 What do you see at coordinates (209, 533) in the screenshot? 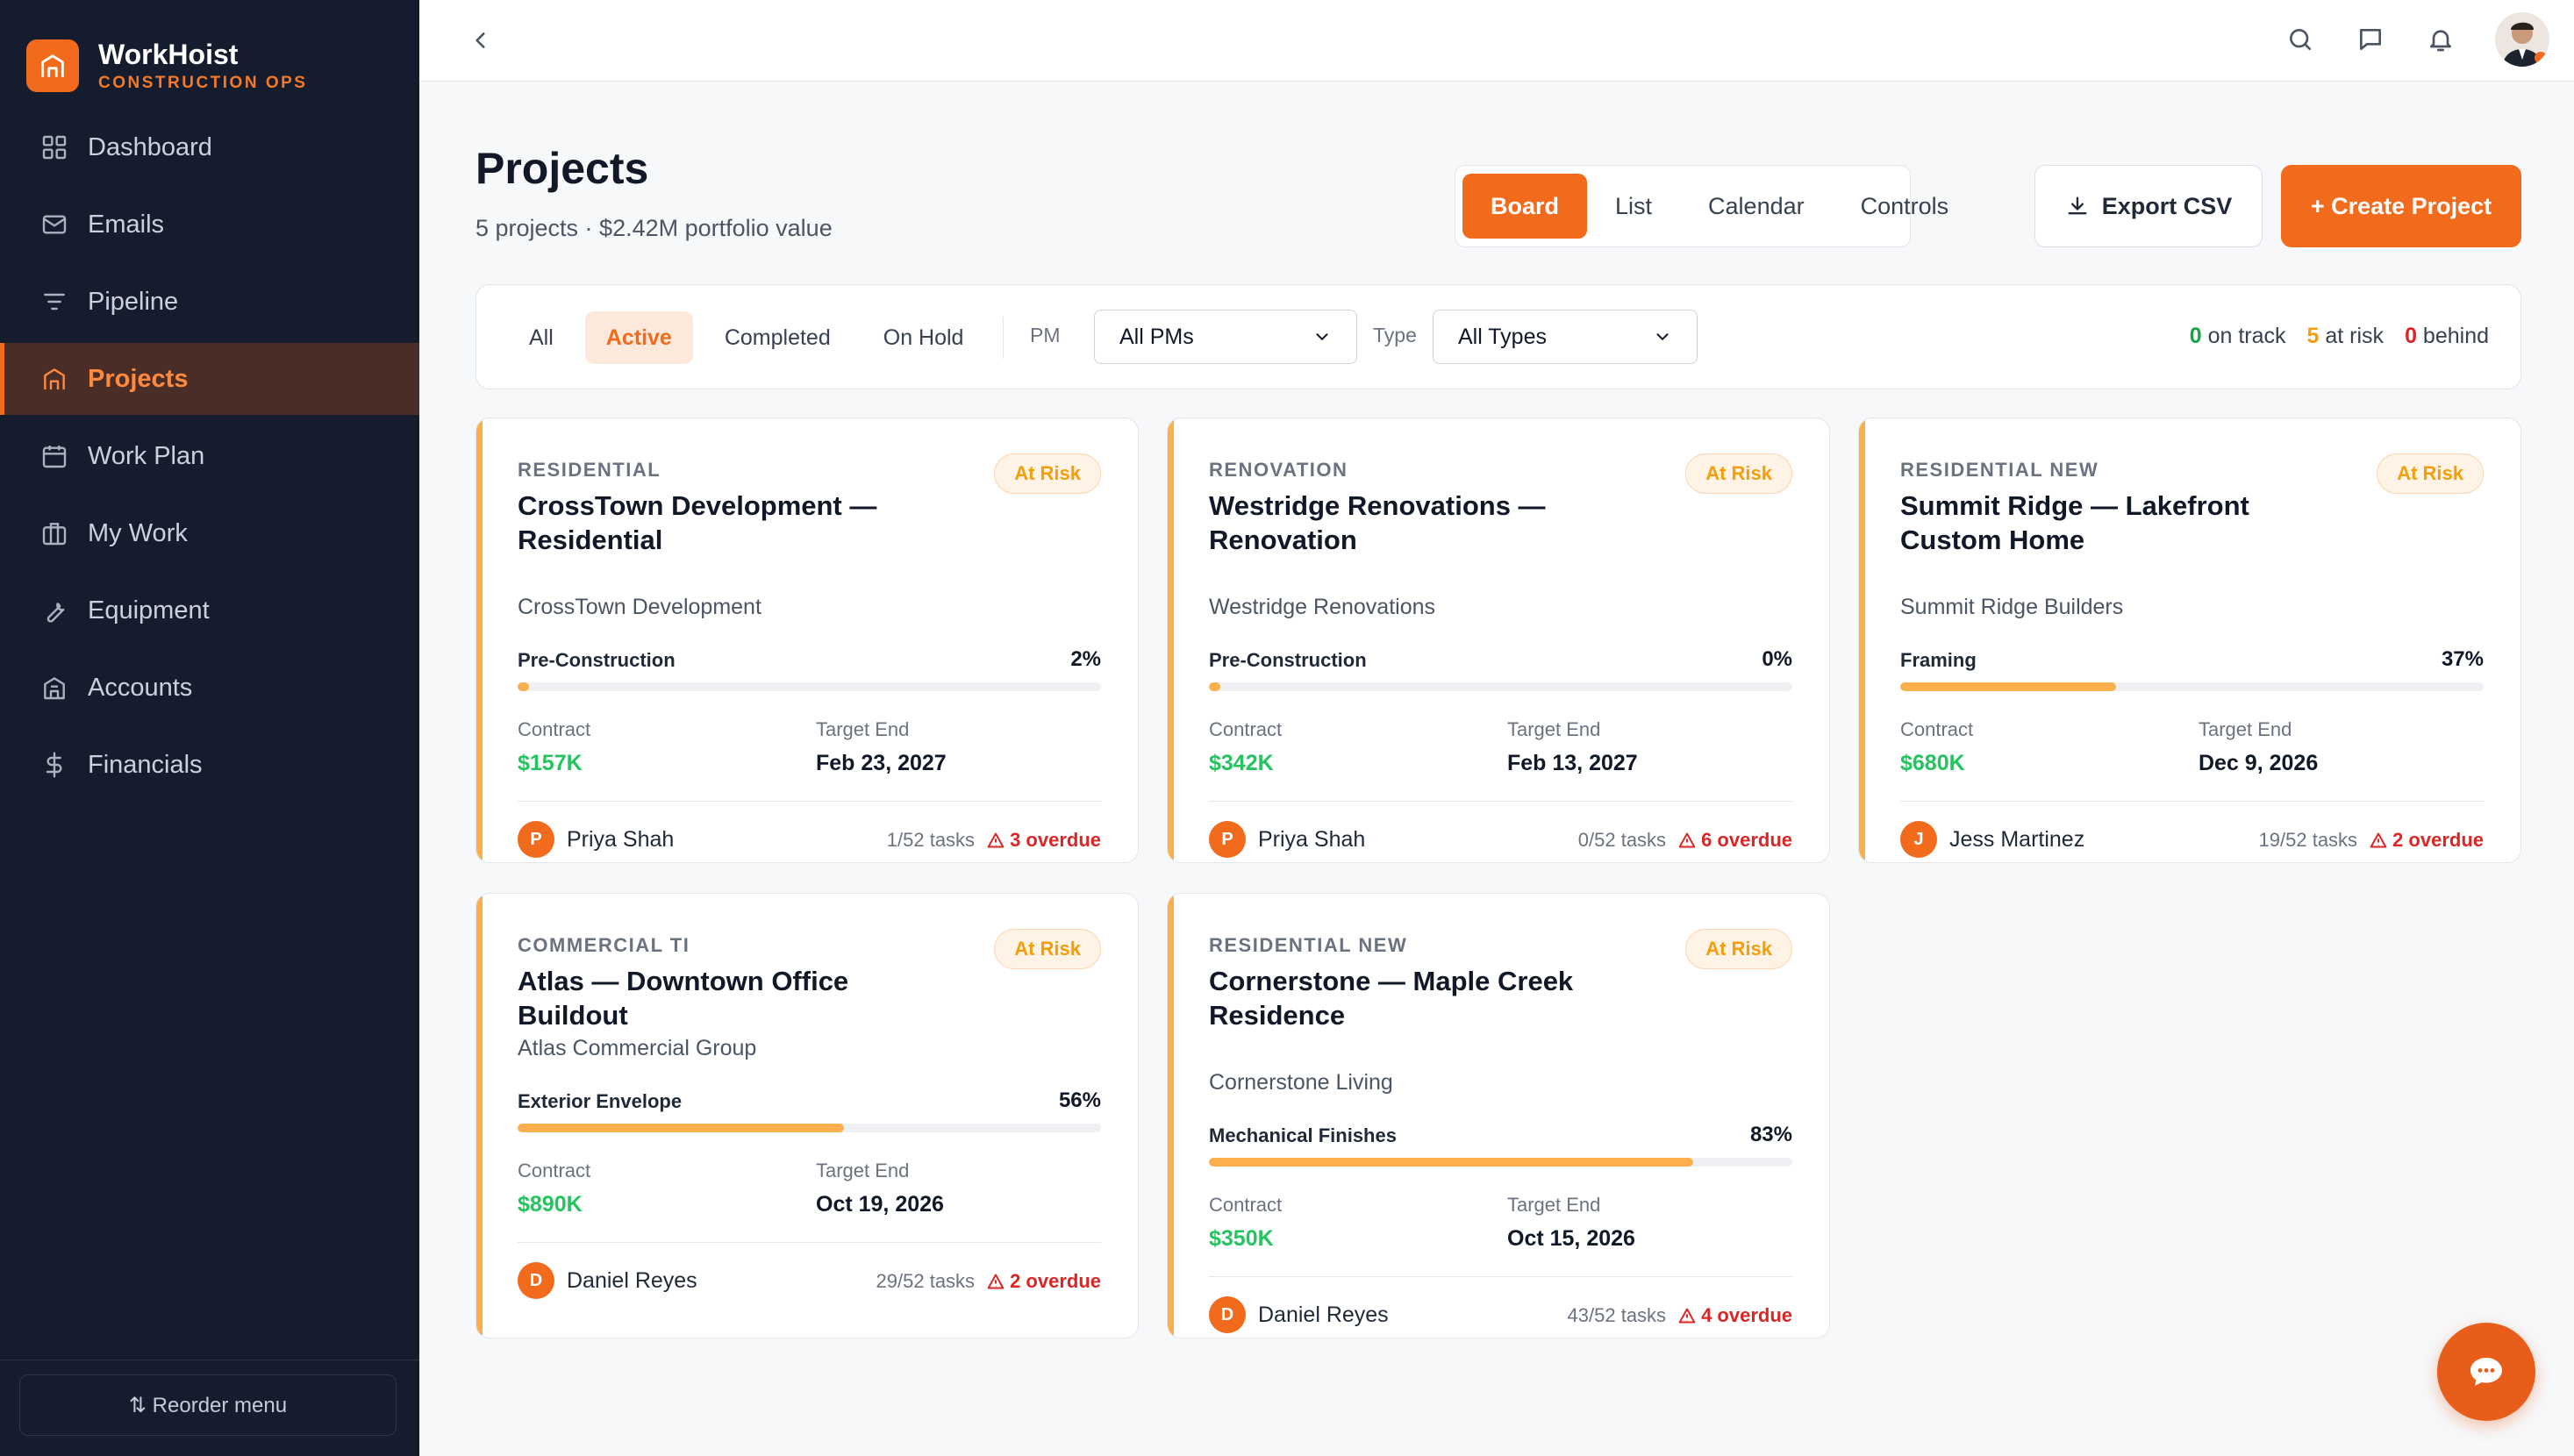
I see `sidebar-item-my-work: My Work` at bounding box center [209, 533].